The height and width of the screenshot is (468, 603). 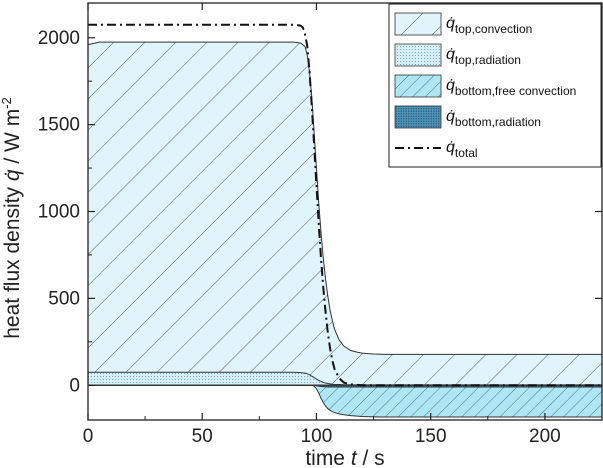 I want to click on x-axis-title-prefix: time, so click(x=328, y=457).